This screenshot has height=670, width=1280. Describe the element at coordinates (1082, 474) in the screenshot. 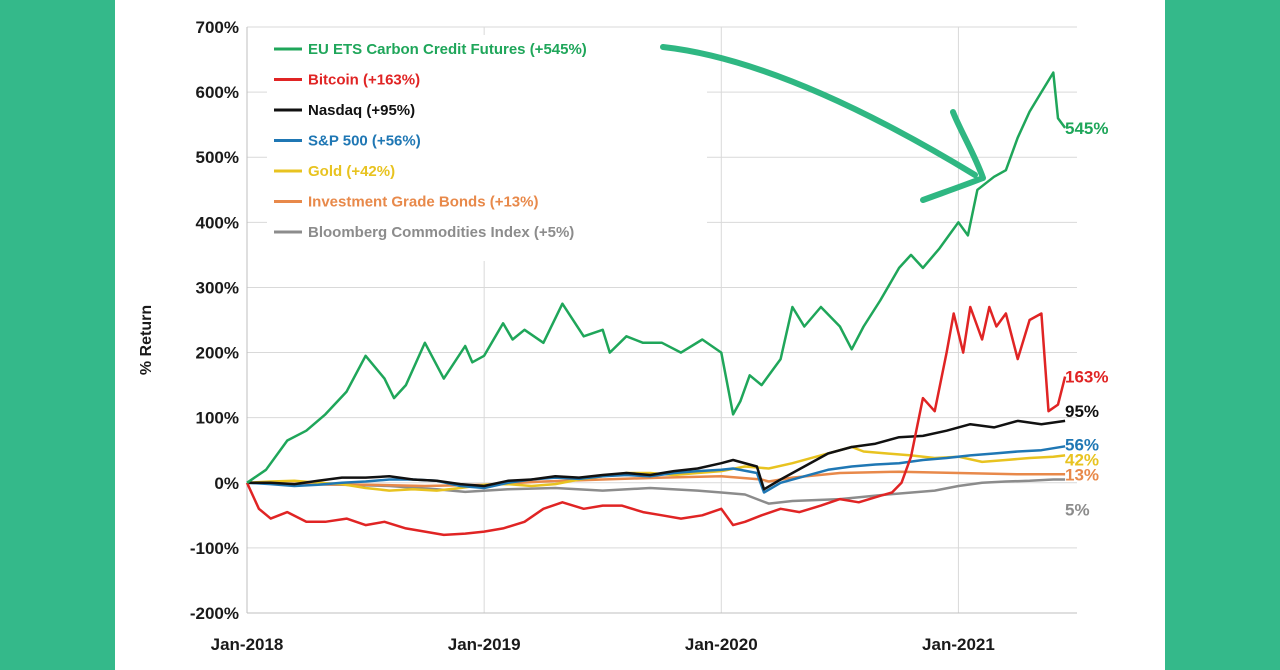

I see `end-label-investment-grade-bonds: 13%` at that location.